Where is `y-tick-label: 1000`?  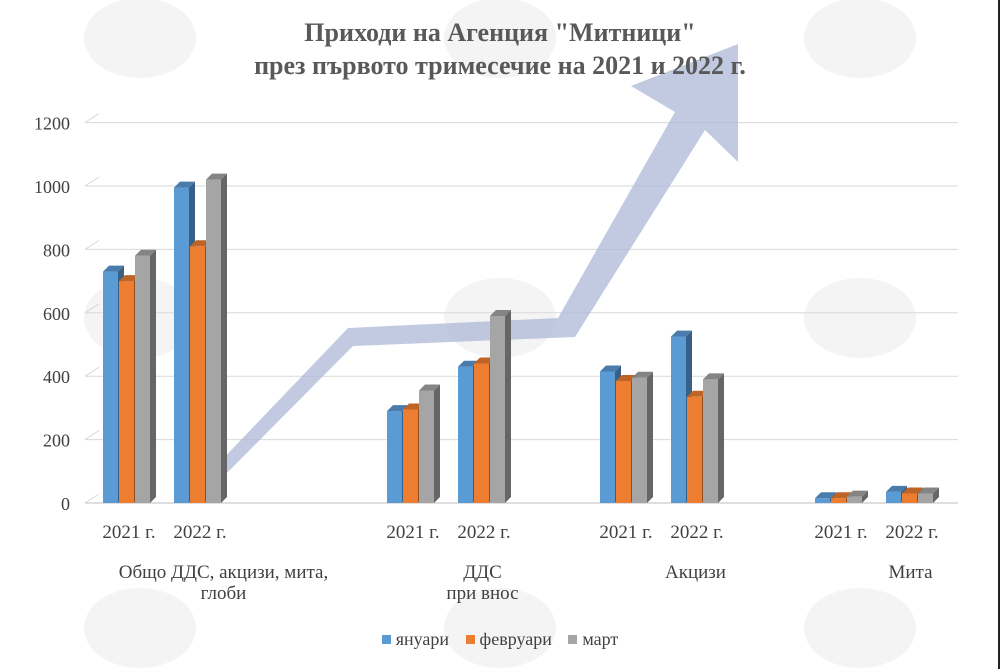 y-tick-label: 1000 is located at coordinates (52, 187).